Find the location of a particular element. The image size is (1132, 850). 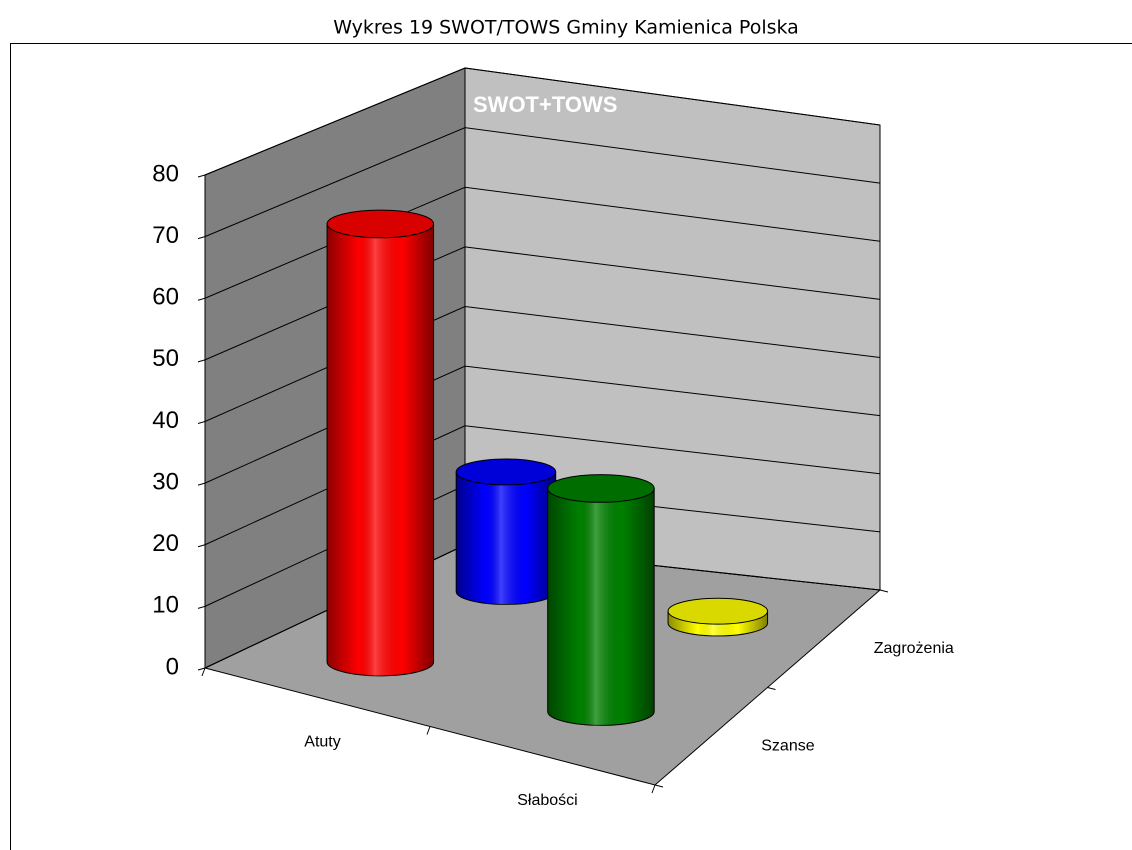

x-tick-label: Atuty is located at coordinates (322, 741).